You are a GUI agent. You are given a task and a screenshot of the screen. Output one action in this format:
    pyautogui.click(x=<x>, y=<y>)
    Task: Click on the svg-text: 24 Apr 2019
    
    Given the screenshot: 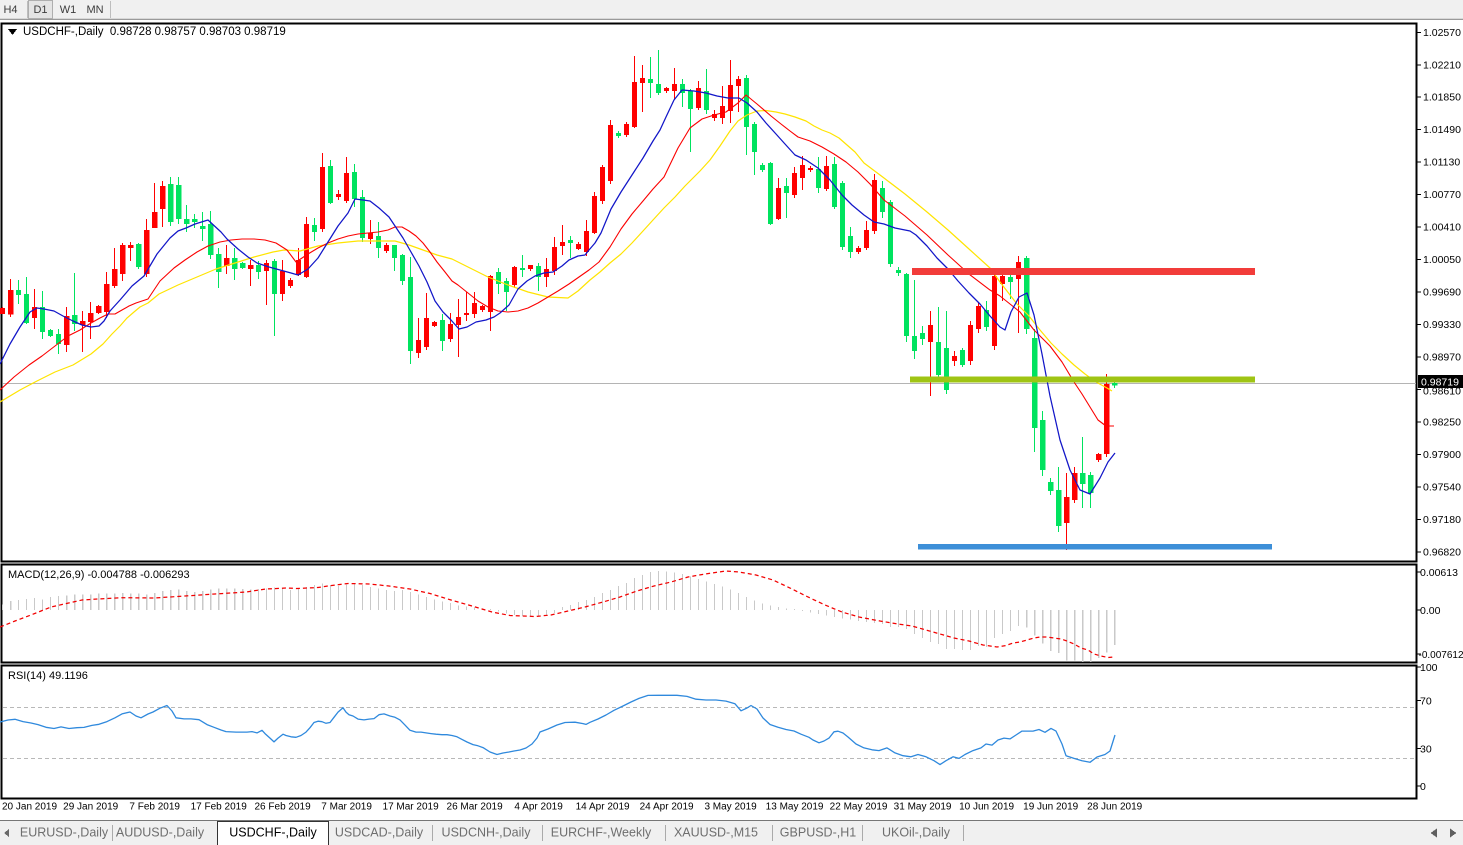 What is the action you would take?
    pyautogui.click(x=667, y=807)
    